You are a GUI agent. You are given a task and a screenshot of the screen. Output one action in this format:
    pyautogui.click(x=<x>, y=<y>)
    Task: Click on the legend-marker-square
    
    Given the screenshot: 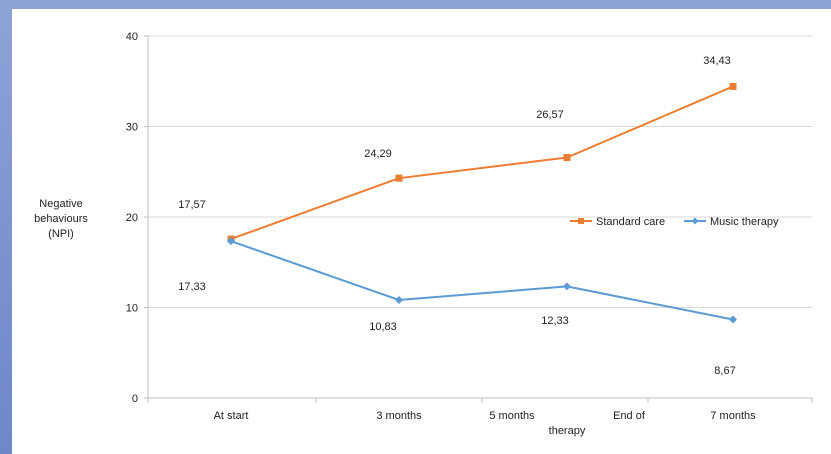 What is the action you would take?
    pyautogui.click(x=581, y=221)
    